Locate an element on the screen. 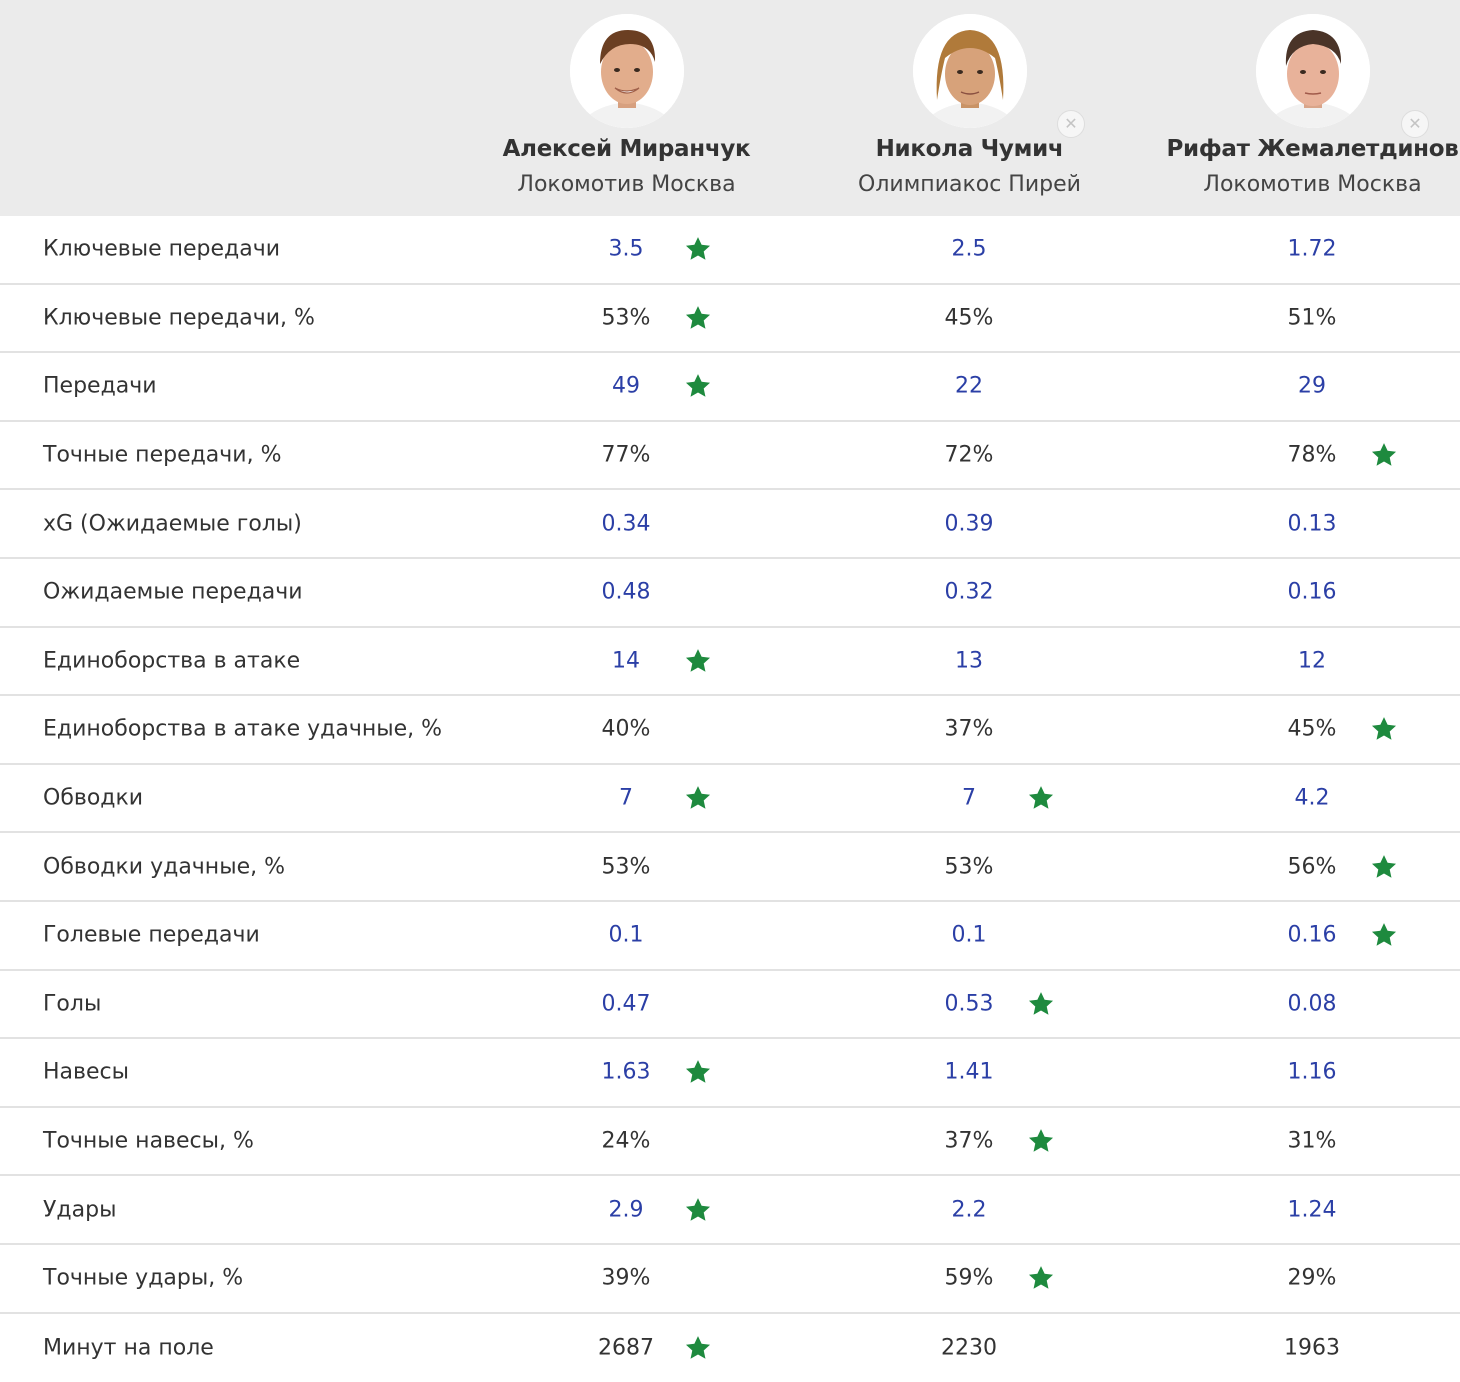 The height and width of the screenshot is (1382, 1460). player-name: Алексей Миранчук is located at coordinates (626, 149).